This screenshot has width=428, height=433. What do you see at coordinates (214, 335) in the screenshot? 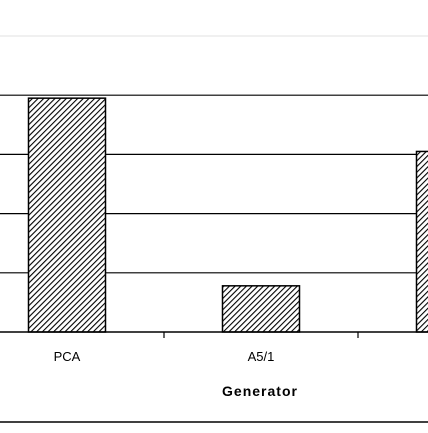
I see `x-axis` at bounding box center [214, 335].